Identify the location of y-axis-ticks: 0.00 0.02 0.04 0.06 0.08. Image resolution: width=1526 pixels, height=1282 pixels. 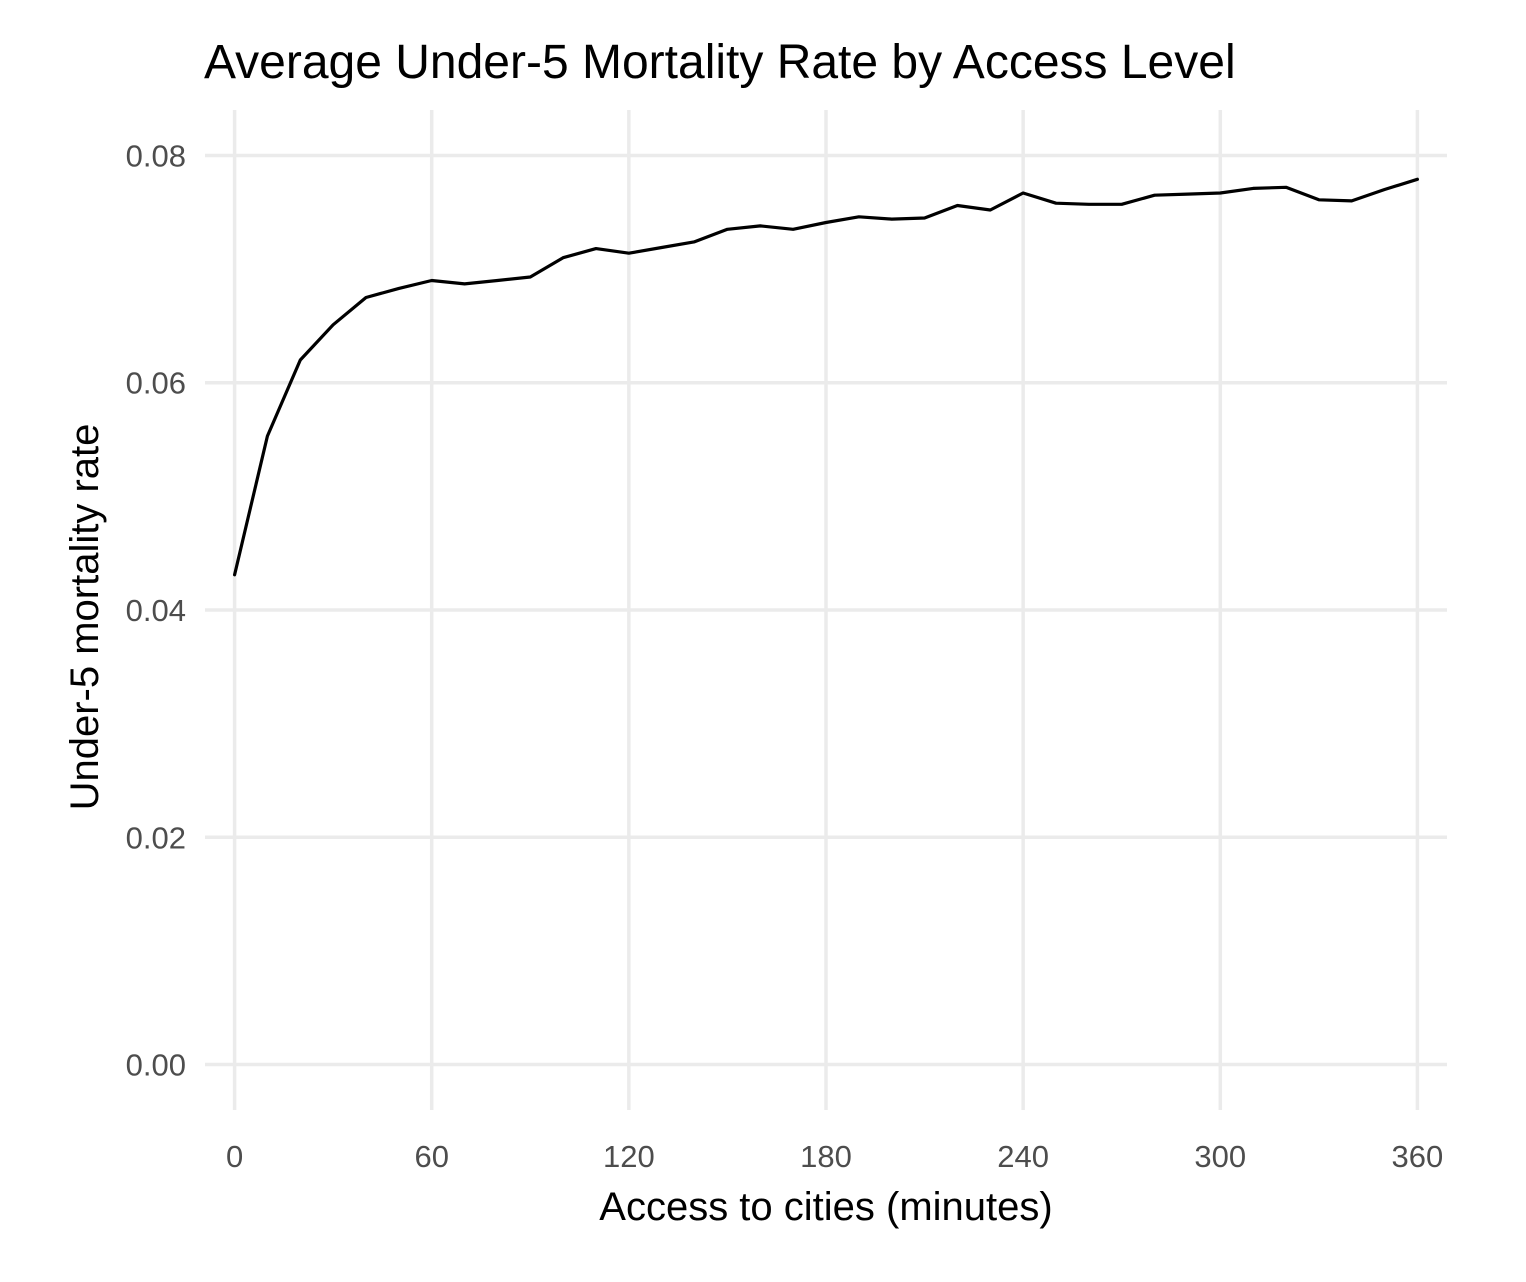
(156, 610).